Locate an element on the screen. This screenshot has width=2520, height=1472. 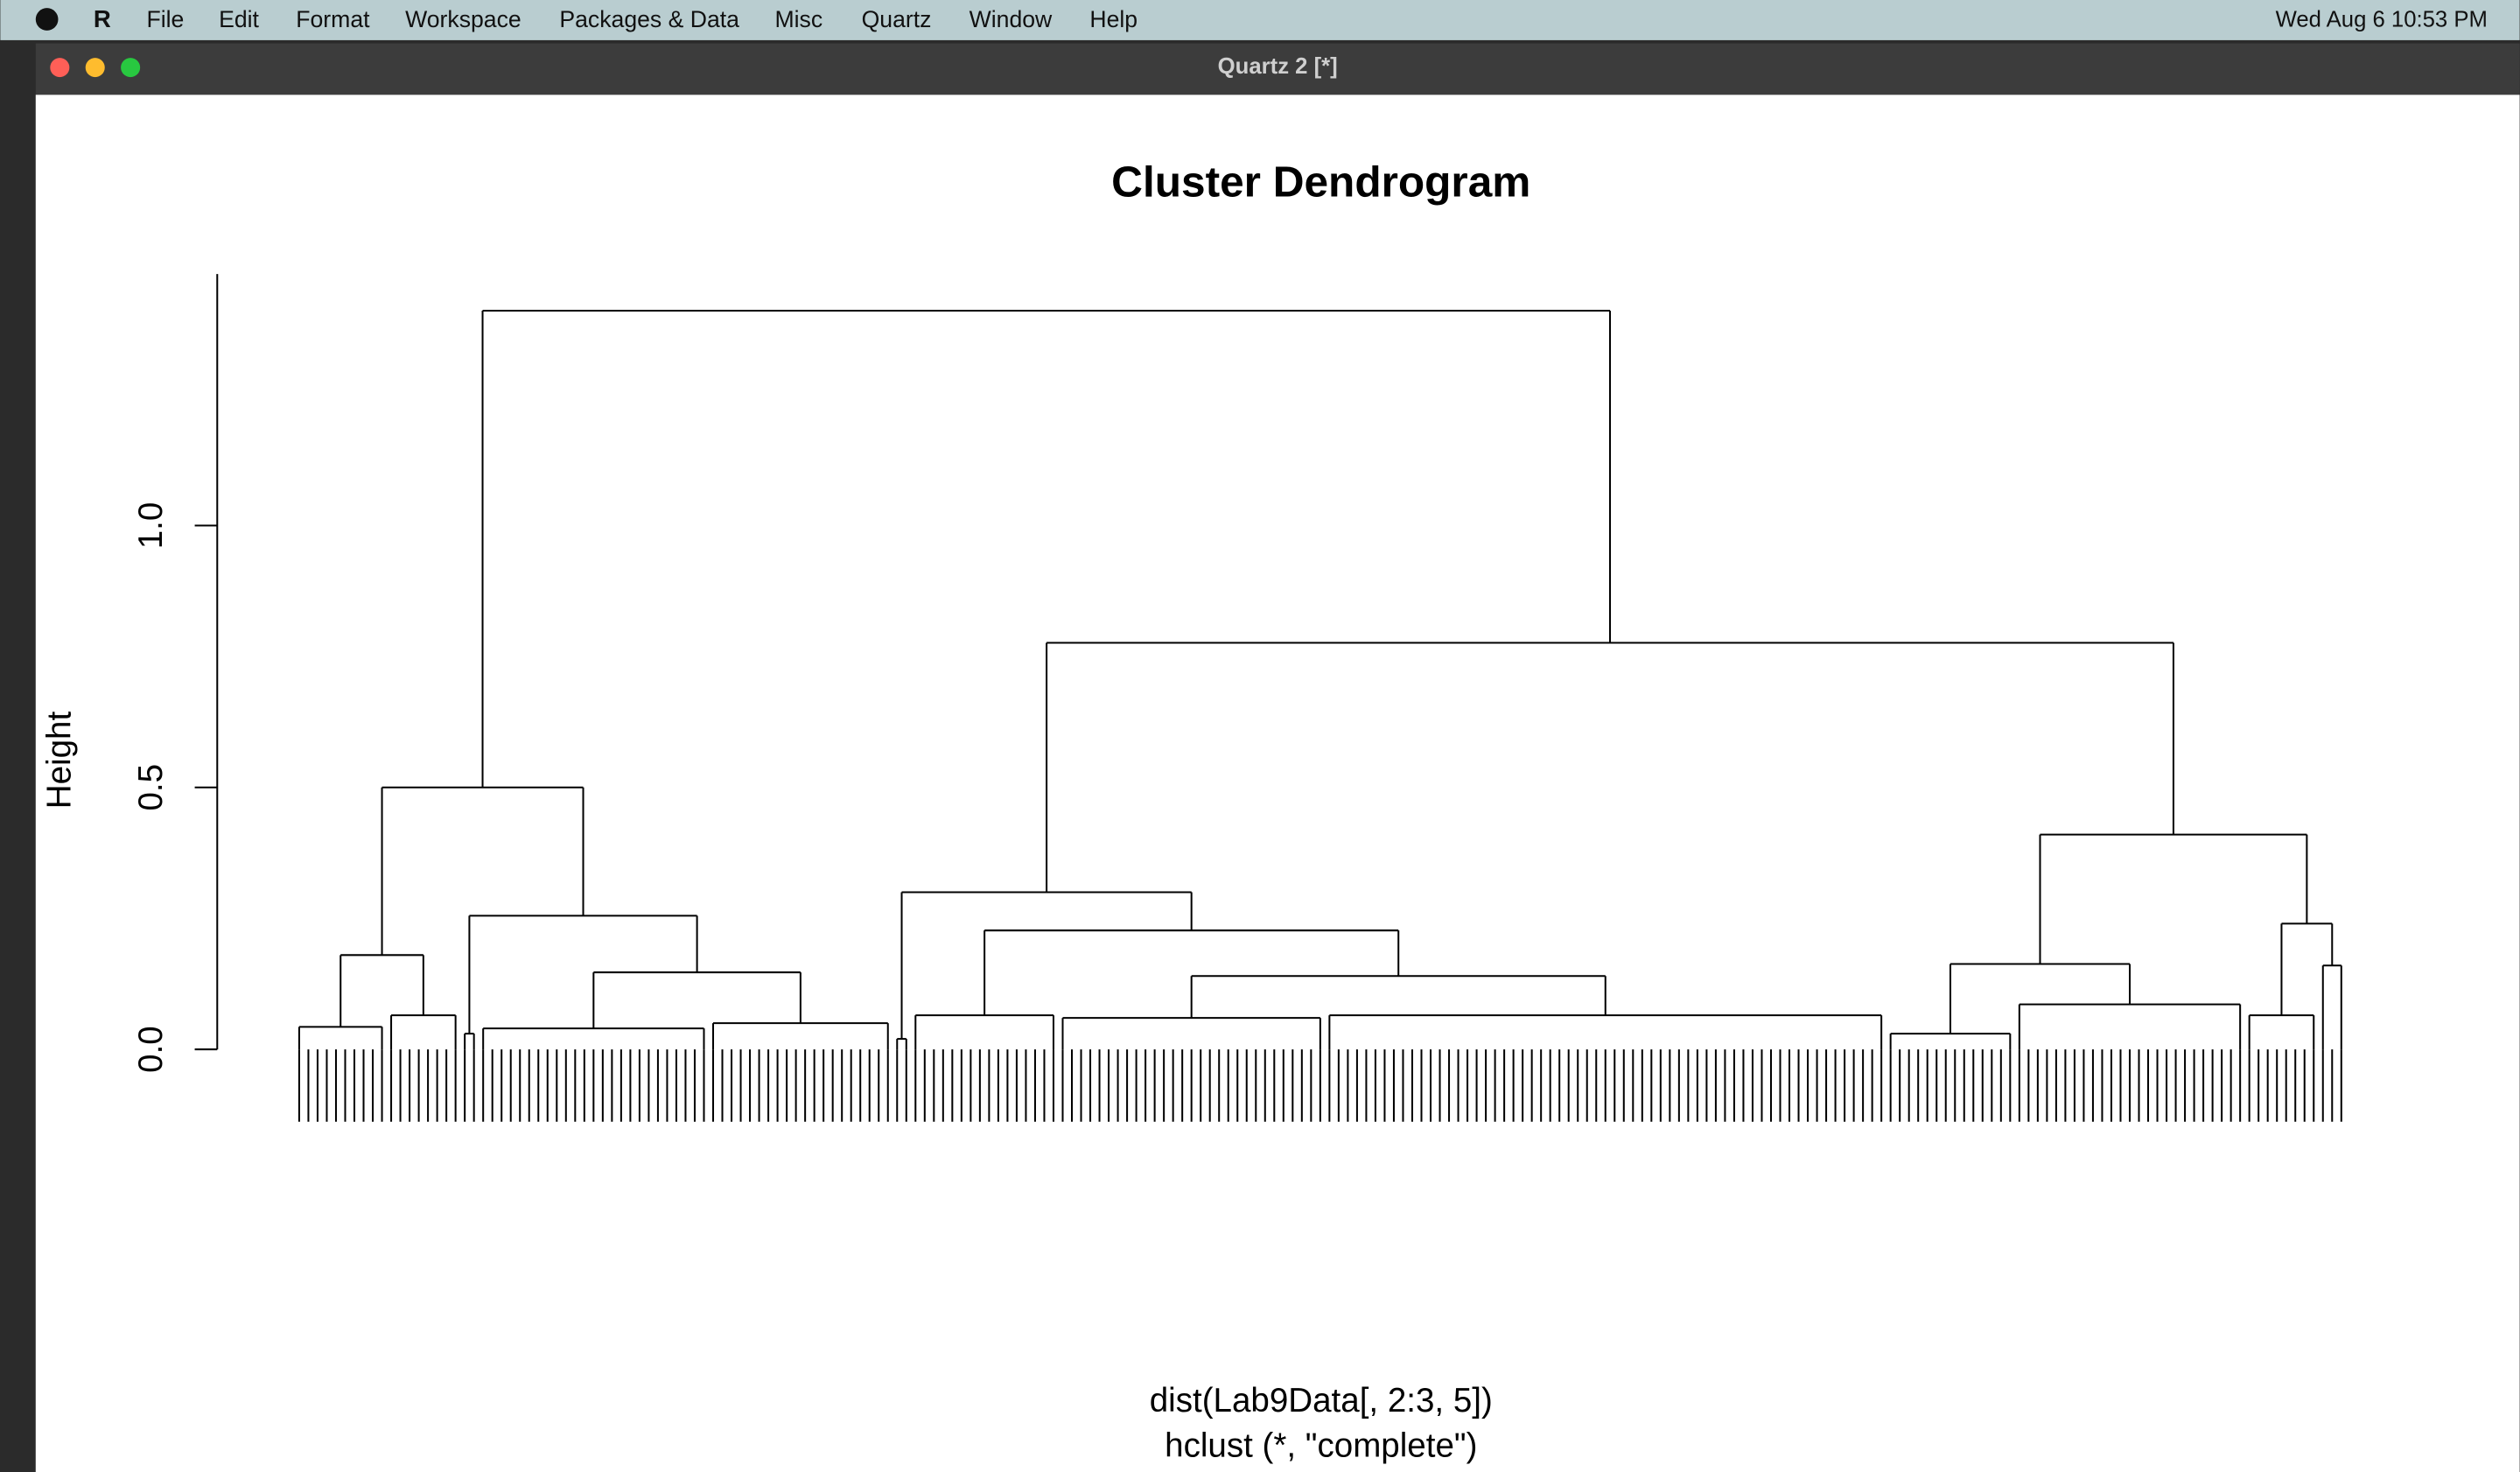
chart-title: Cluster Dendrogram is located at coordinates (1320, 181).